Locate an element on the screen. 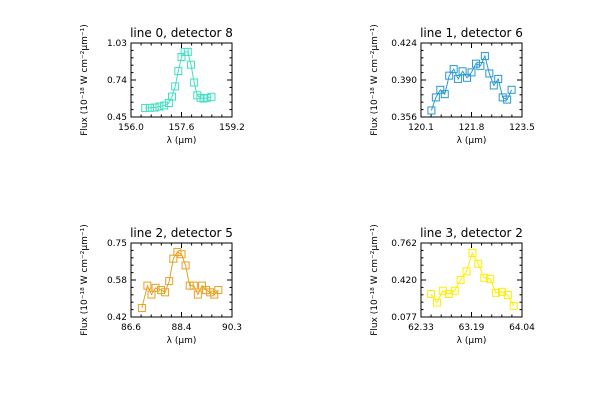  x-tick-label: 120.1 is located at coordinates (421, 128).